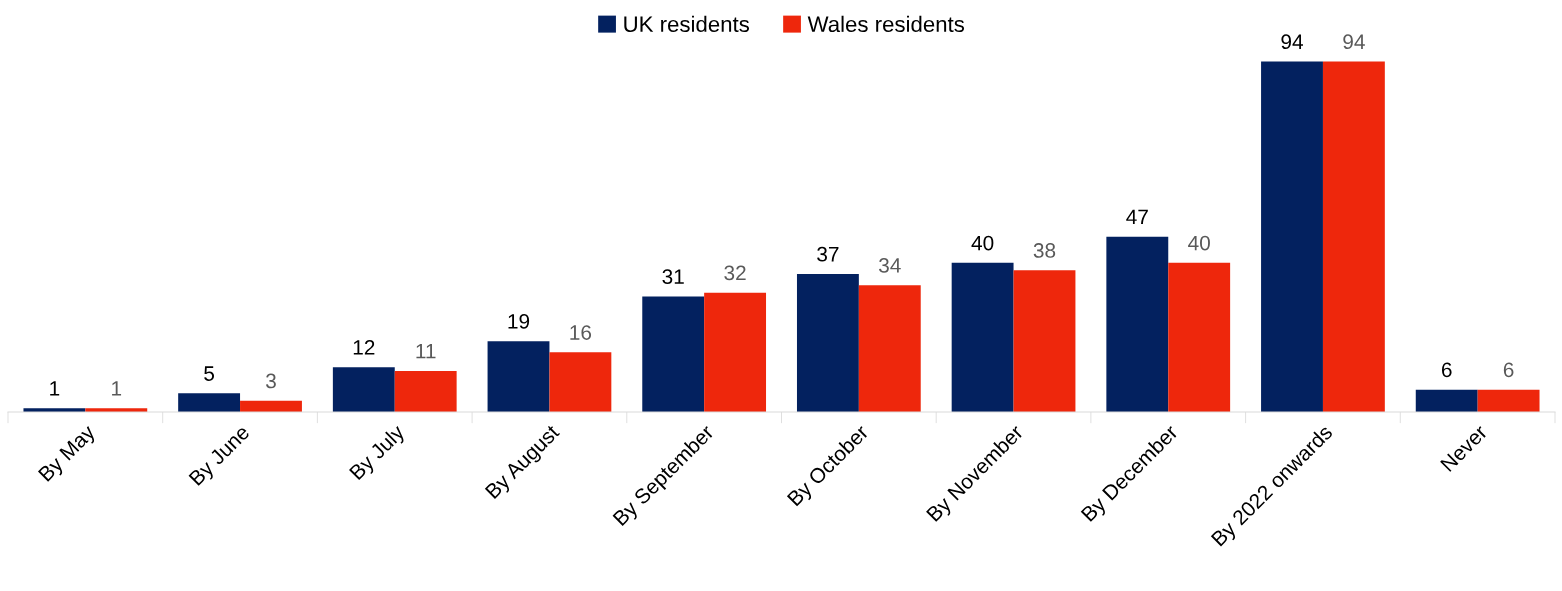 The width and height of the screenshot is (1562, 591). I want to click on data-label: 31, so click(673, 276).